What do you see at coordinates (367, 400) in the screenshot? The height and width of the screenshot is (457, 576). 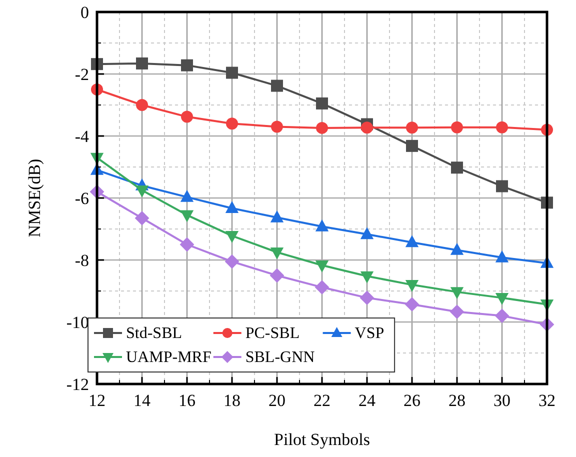 I see `x-tick-label: 24` at bounding box center [367, 400].